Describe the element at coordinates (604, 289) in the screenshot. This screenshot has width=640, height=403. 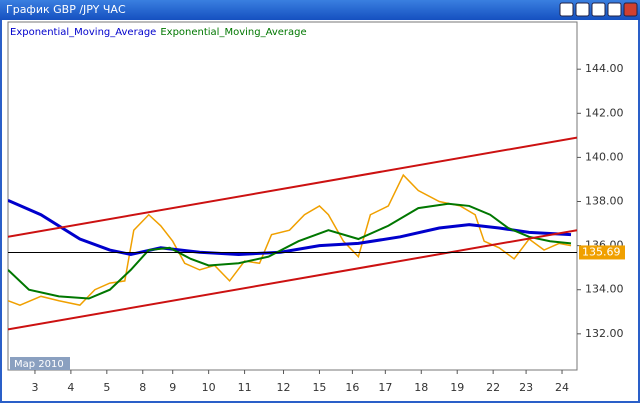
I see `y-tick-label: 134.00` at that location.